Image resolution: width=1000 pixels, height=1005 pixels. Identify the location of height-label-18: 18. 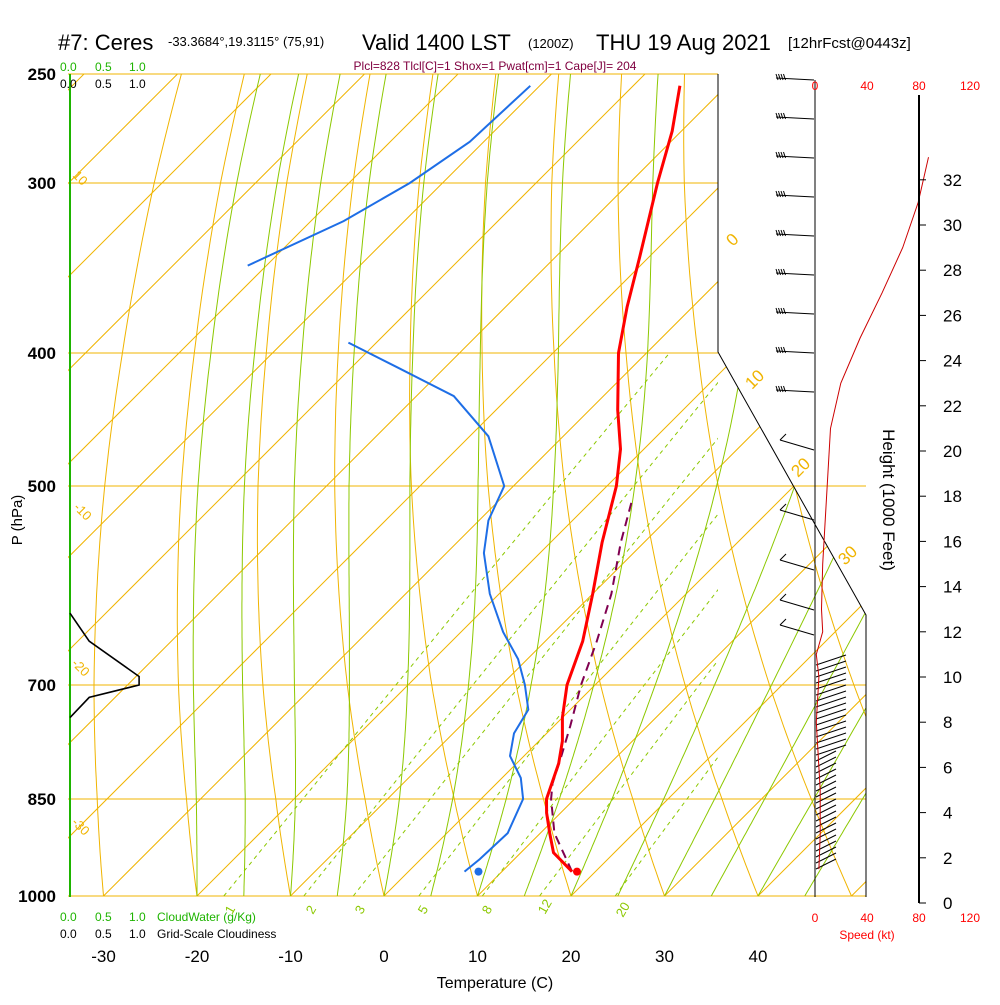
(952, 496).